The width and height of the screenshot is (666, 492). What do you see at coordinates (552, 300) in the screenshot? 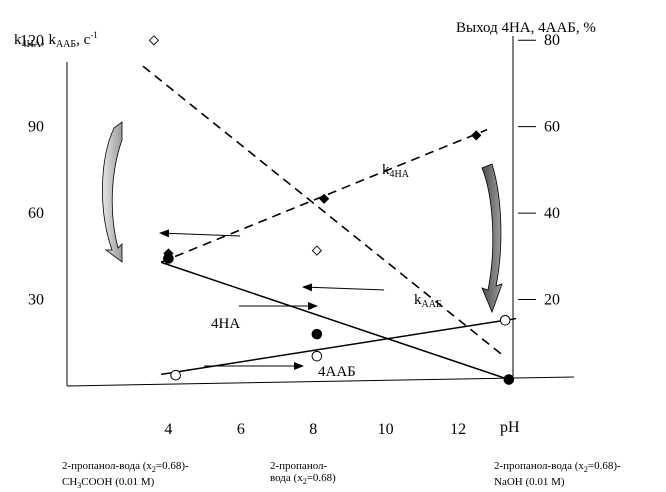
I see `y-right-tick-label-0: 20` at bounding box center [552, 300].